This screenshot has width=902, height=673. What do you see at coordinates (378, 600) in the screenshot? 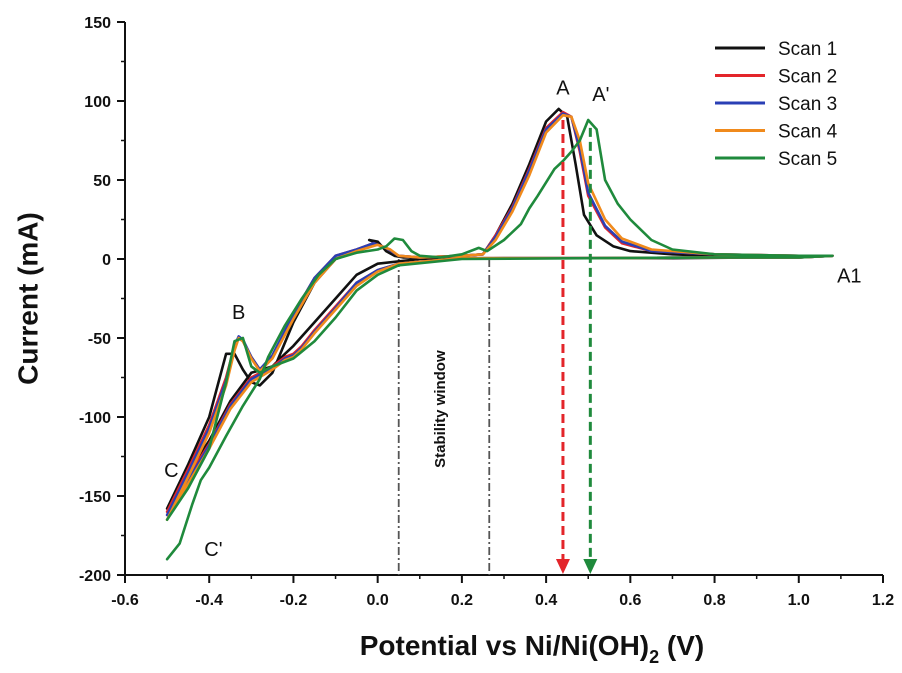
I see `x-tick-label: 0.0` at bounding box center [378, 600].